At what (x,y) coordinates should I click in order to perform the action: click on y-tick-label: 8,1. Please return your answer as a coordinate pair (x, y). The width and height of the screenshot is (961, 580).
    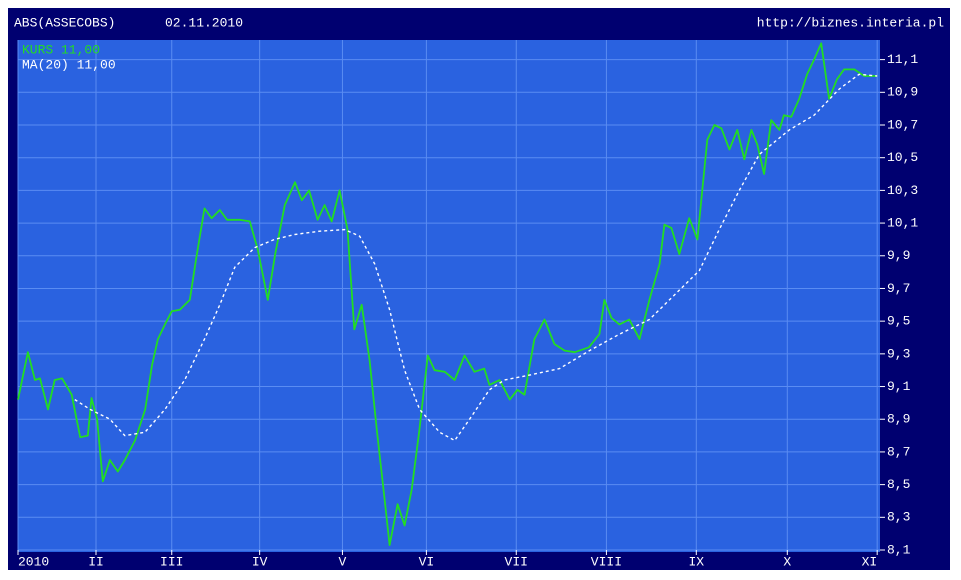
    Looking at the image, I should click on (899, 549).